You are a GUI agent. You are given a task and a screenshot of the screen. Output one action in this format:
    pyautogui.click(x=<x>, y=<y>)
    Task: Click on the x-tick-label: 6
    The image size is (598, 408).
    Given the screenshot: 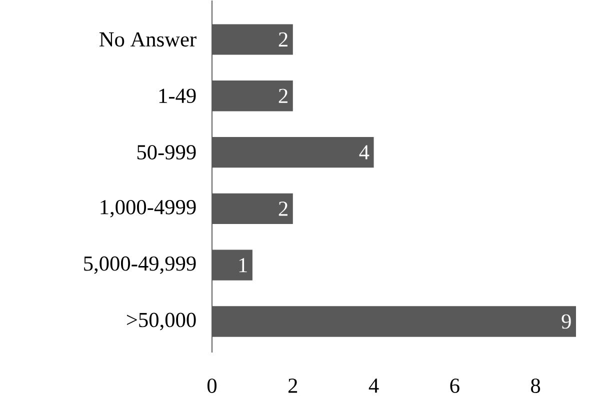 What is the action you would take?
    pyautogui.click(x=455, y=386)
    